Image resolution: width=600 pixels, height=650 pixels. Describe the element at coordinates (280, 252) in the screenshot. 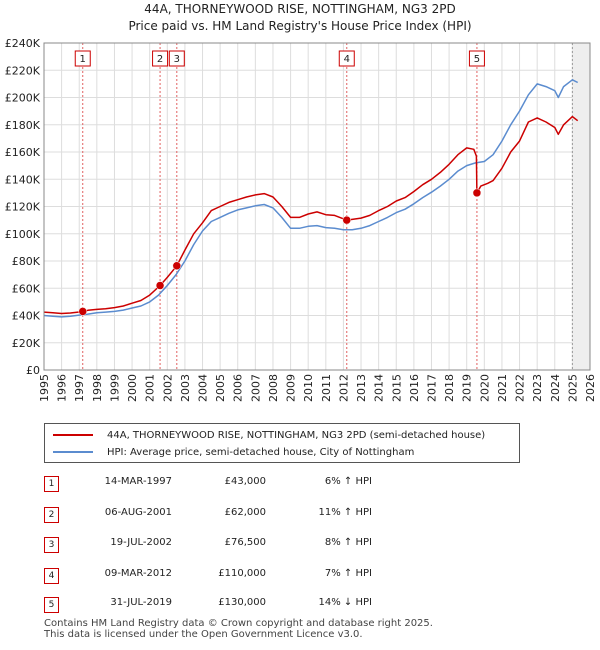

I see `sale-markers` at that location.